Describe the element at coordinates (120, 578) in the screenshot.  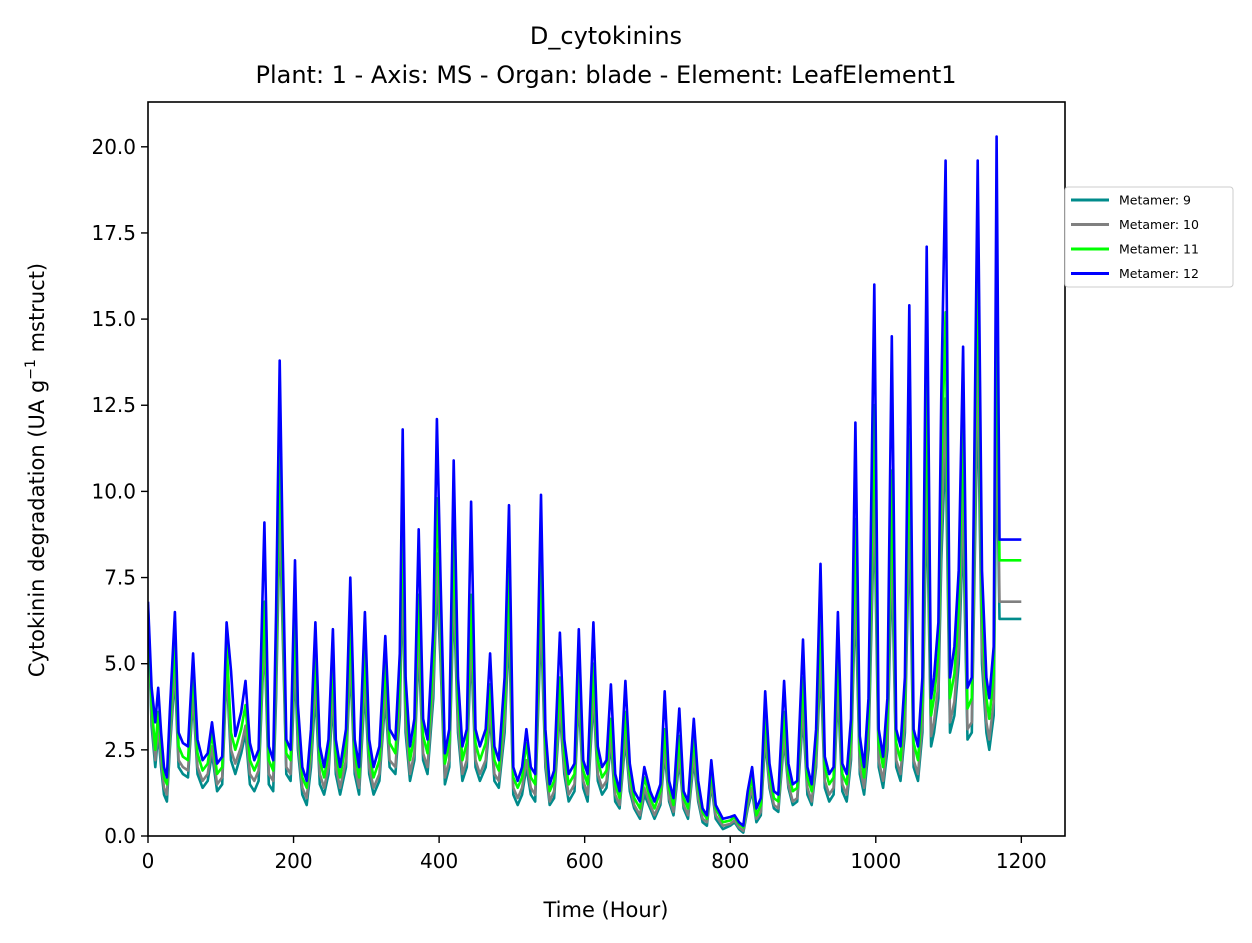
I see `y-tick-label: 7.5` at that location.